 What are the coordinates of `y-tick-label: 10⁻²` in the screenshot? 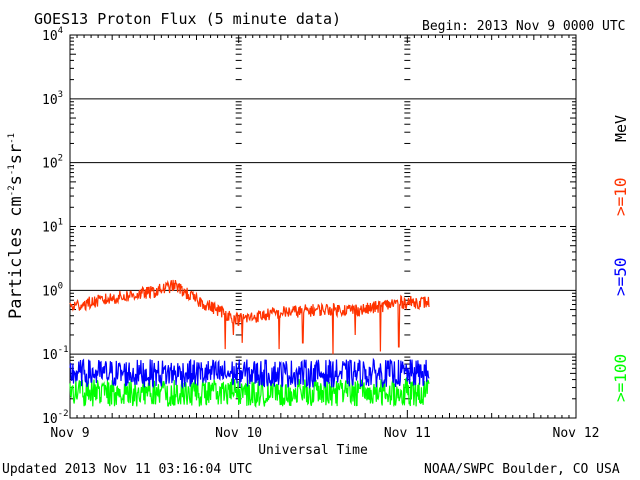 It's located at (55, 418).